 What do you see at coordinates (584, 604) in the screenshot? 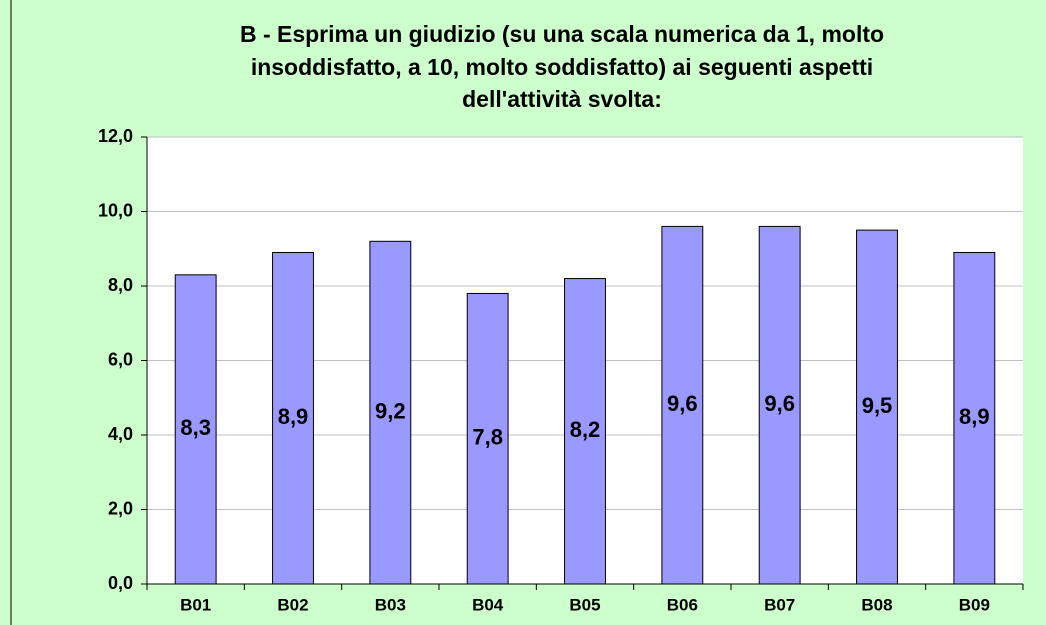
I see `x-tick-label: B05` at bounding box center [584, 604].